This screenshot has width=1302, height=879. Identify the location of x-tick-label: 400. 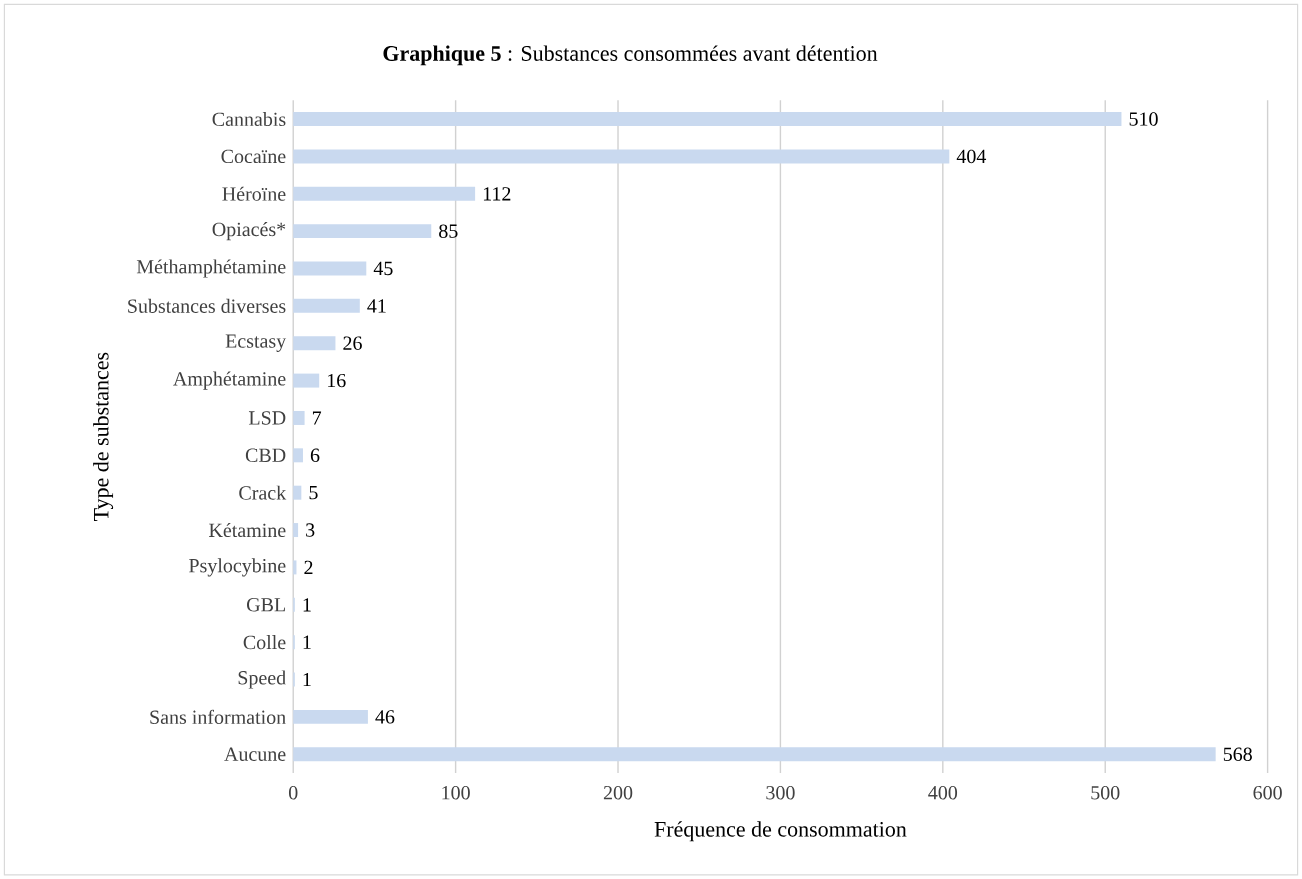
(943, 792).